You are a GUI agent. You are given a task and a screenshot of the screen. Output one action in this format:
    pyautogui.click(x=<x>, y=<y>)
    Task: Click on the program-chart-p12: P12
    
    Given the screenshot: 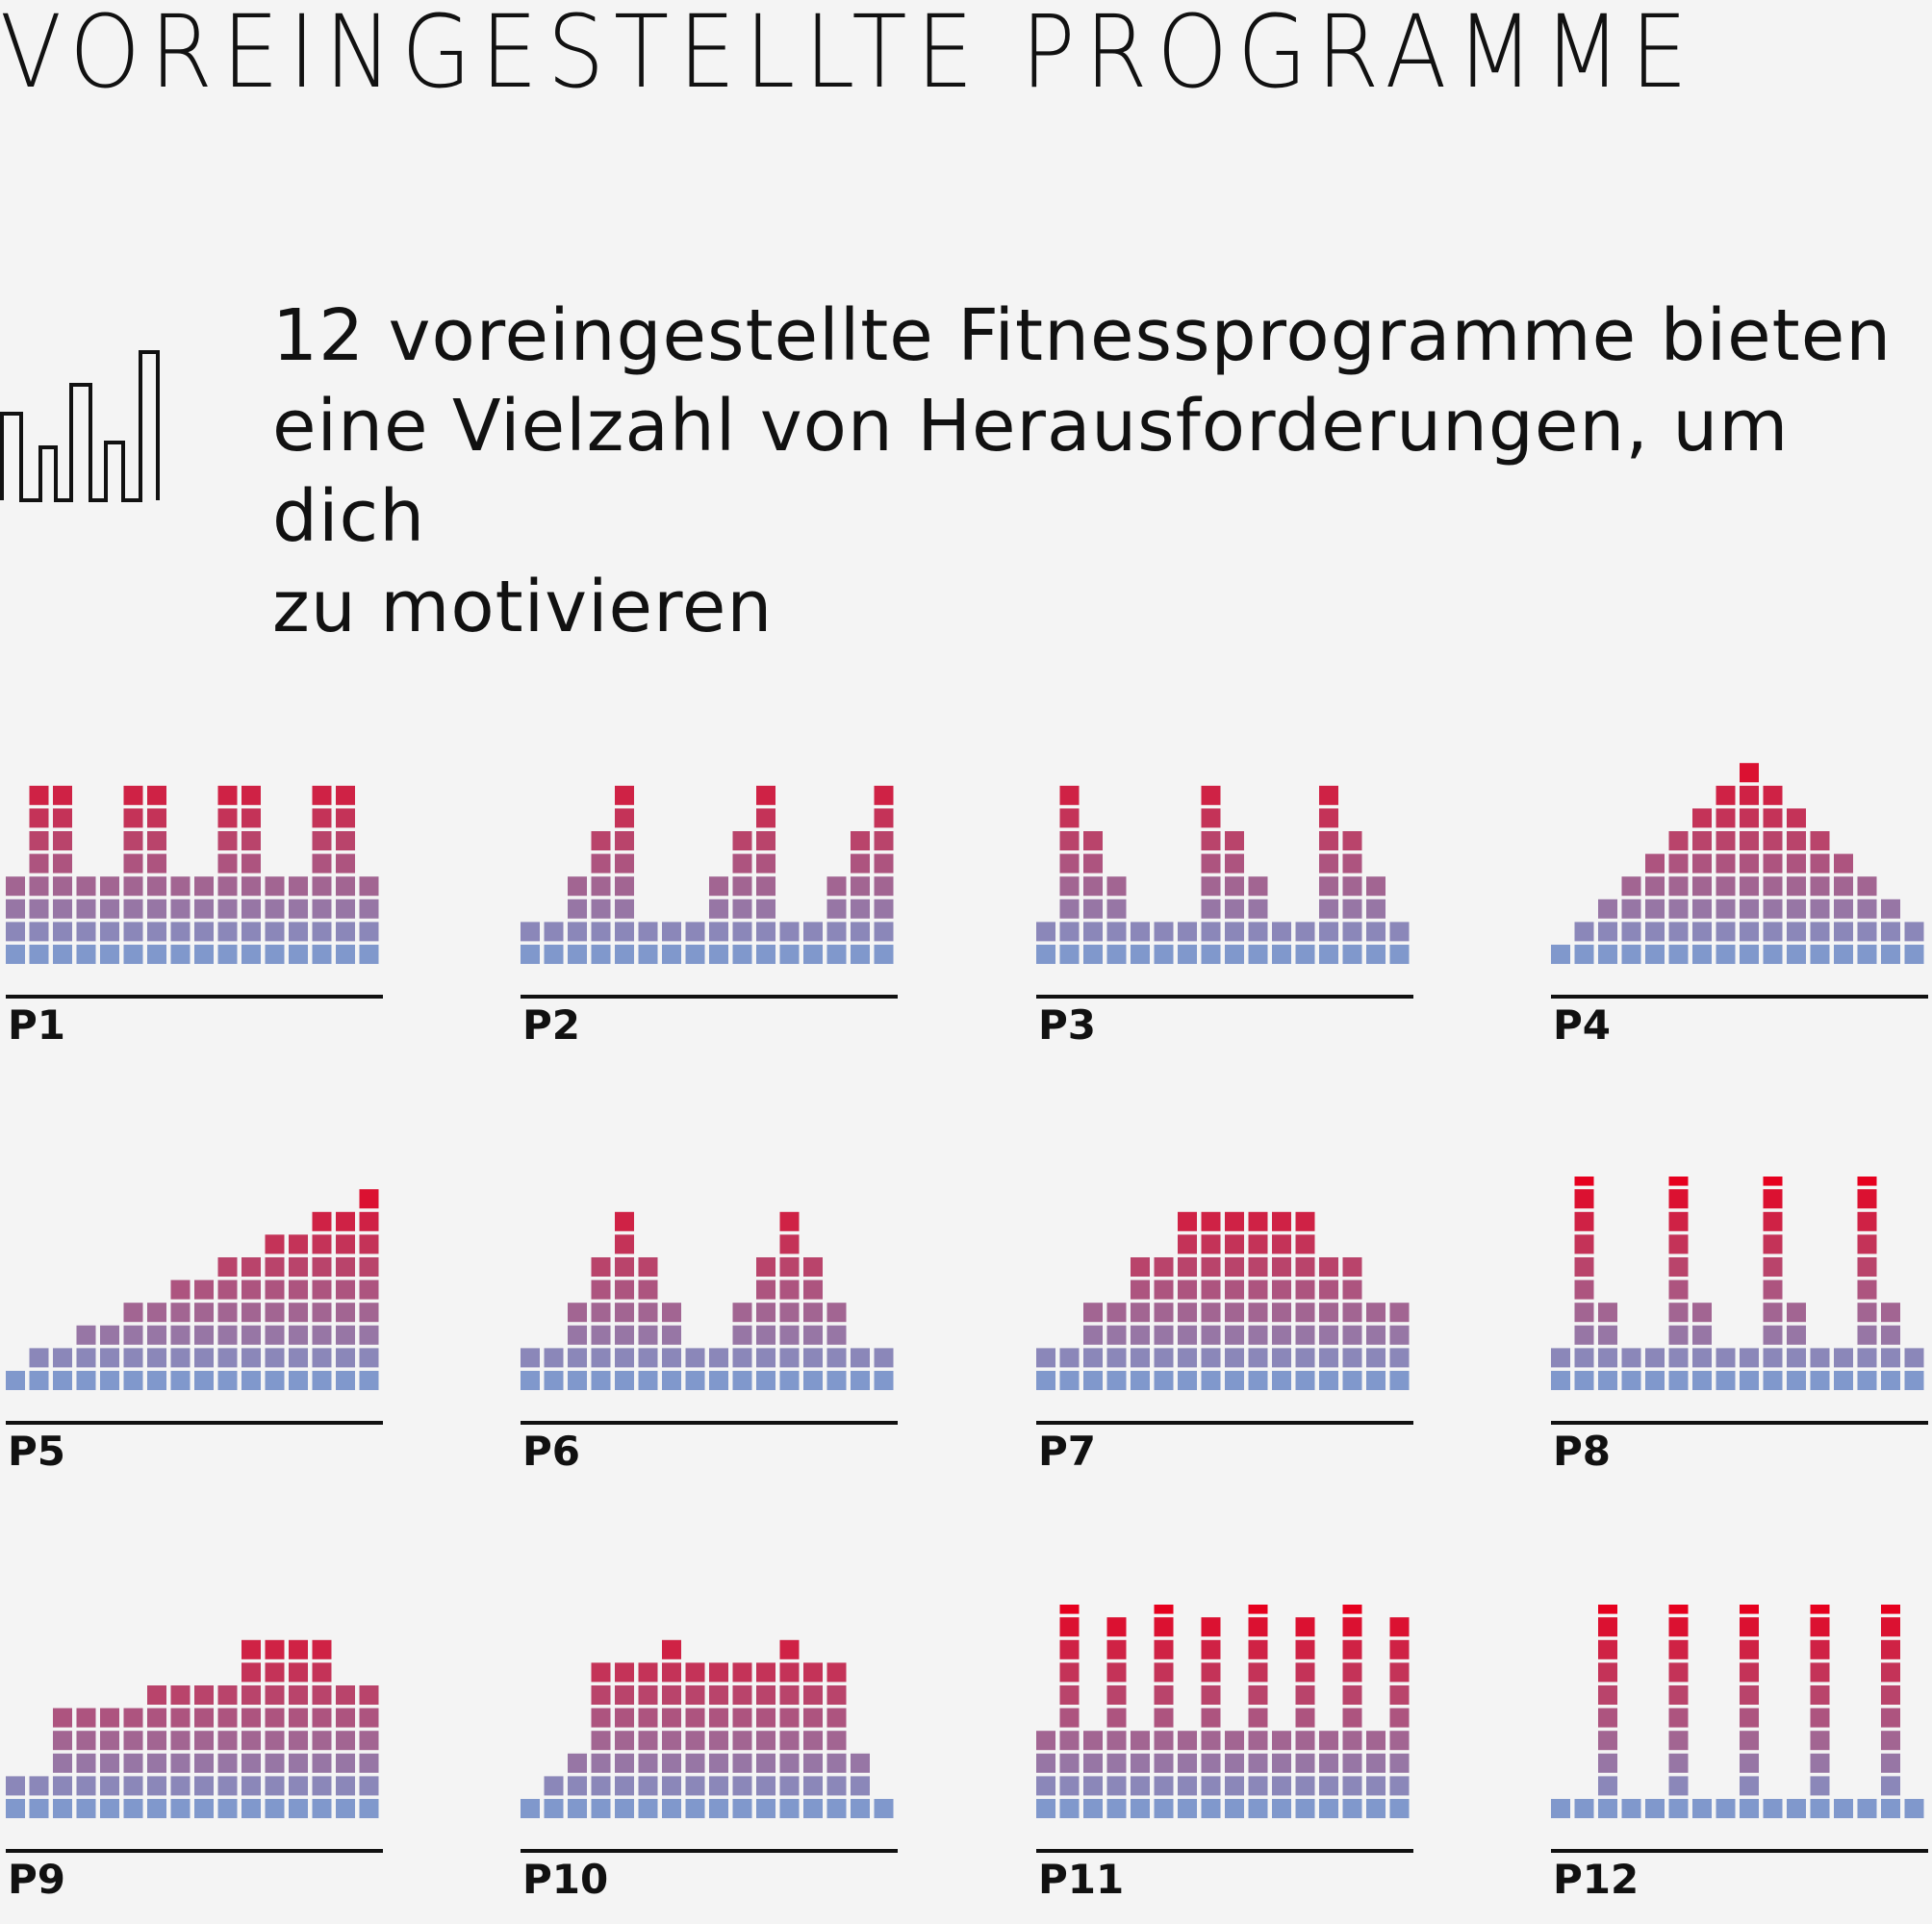 What is the action you would take?
    pyautogui.click(x=1741, y=1763)
    